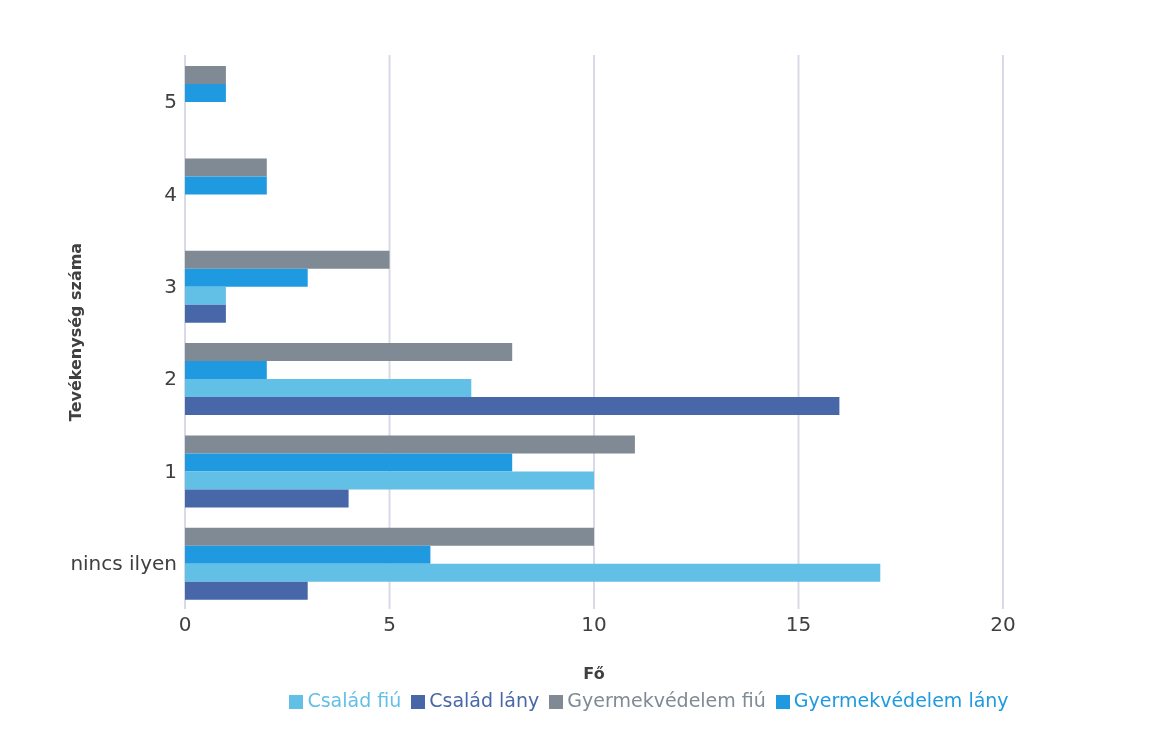 The width and height of the screenshot is (1158, 731). Describe the element at coordinates (75, 332) in the screenshot. I see `y-axis-title: Tevékenység száma` at that location.